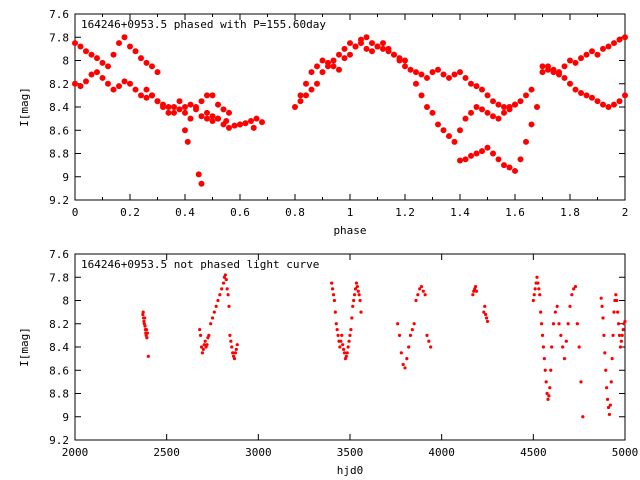  What do you see at coordinates (59, 277) in the screenshot?
I see `unphased-y-tick-label: 7.8` at bounding box center [59, 277].